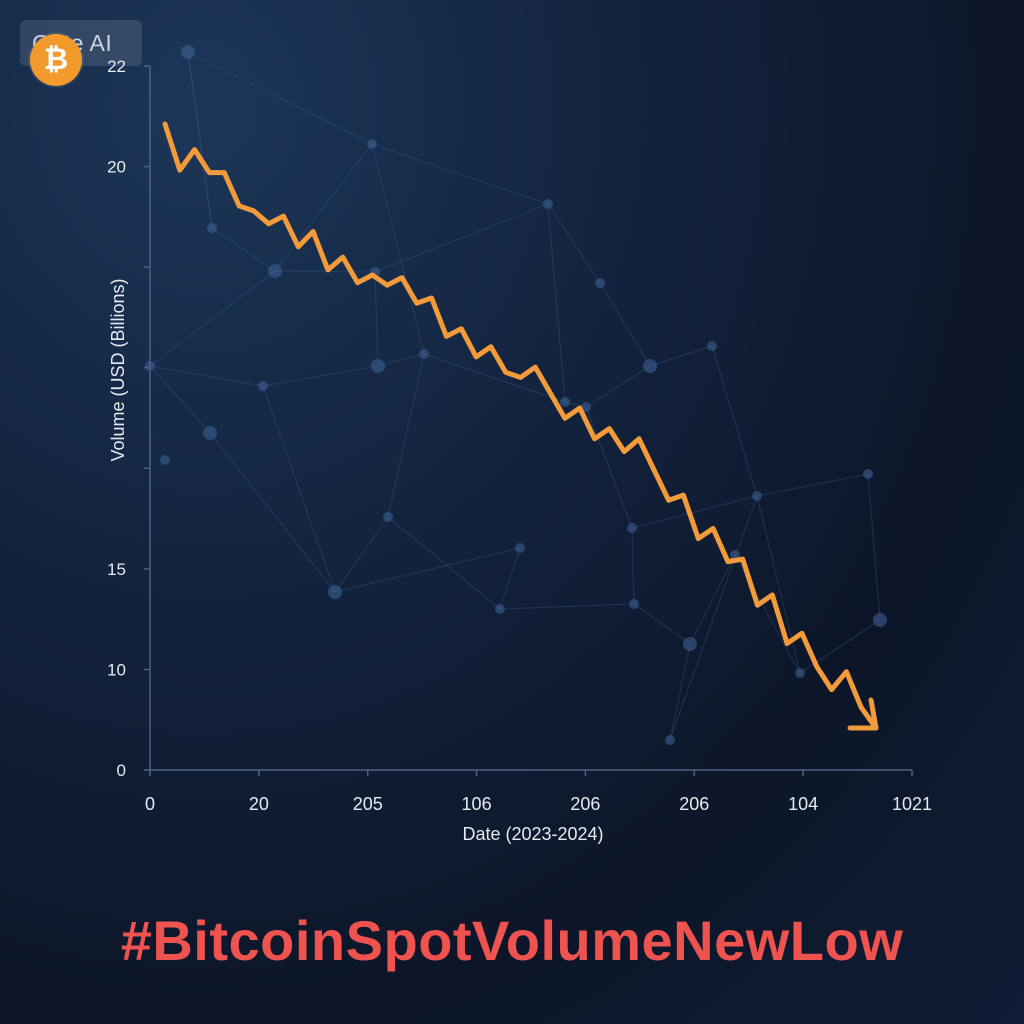 This screenshot has width=1024, height=1024. I want to click on x-tick-label: 104, so click(803, 804).